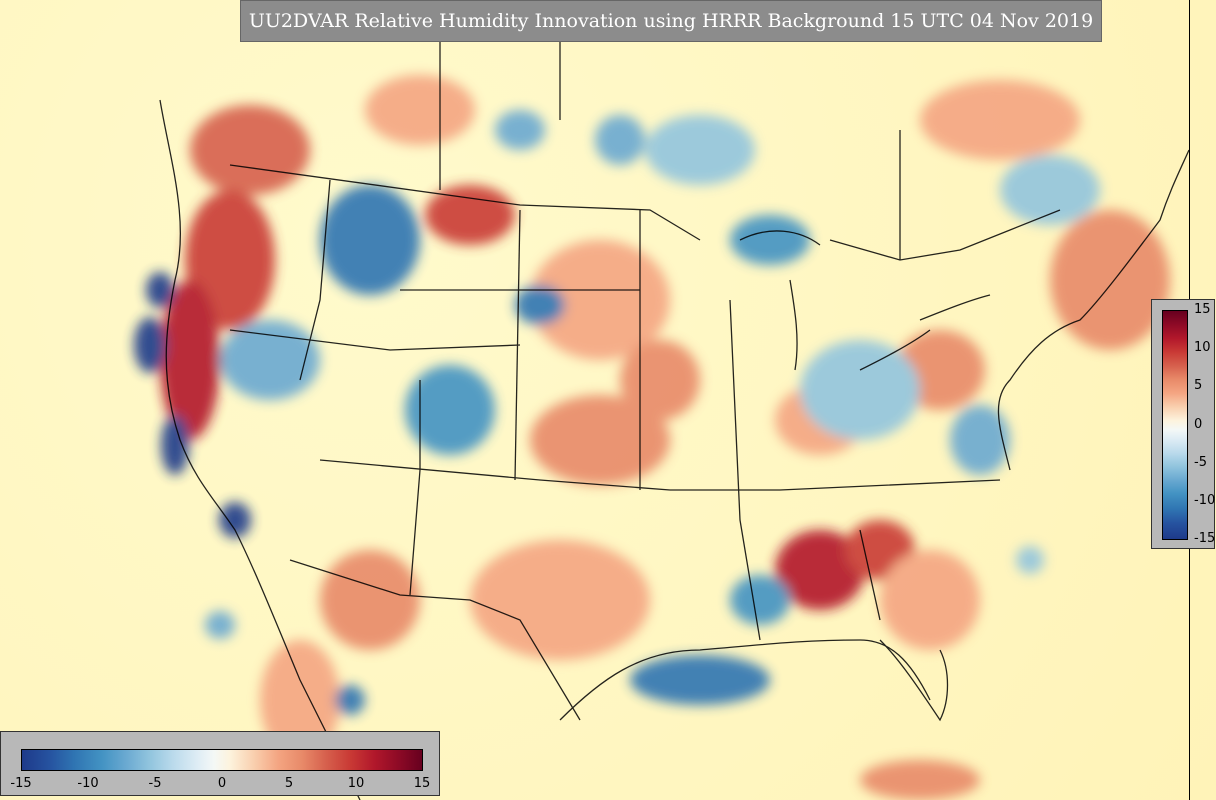  Describe the element at coordinates (1205, 500) in the screenshot. I see `vcb-label-neg10: -10` at that location.